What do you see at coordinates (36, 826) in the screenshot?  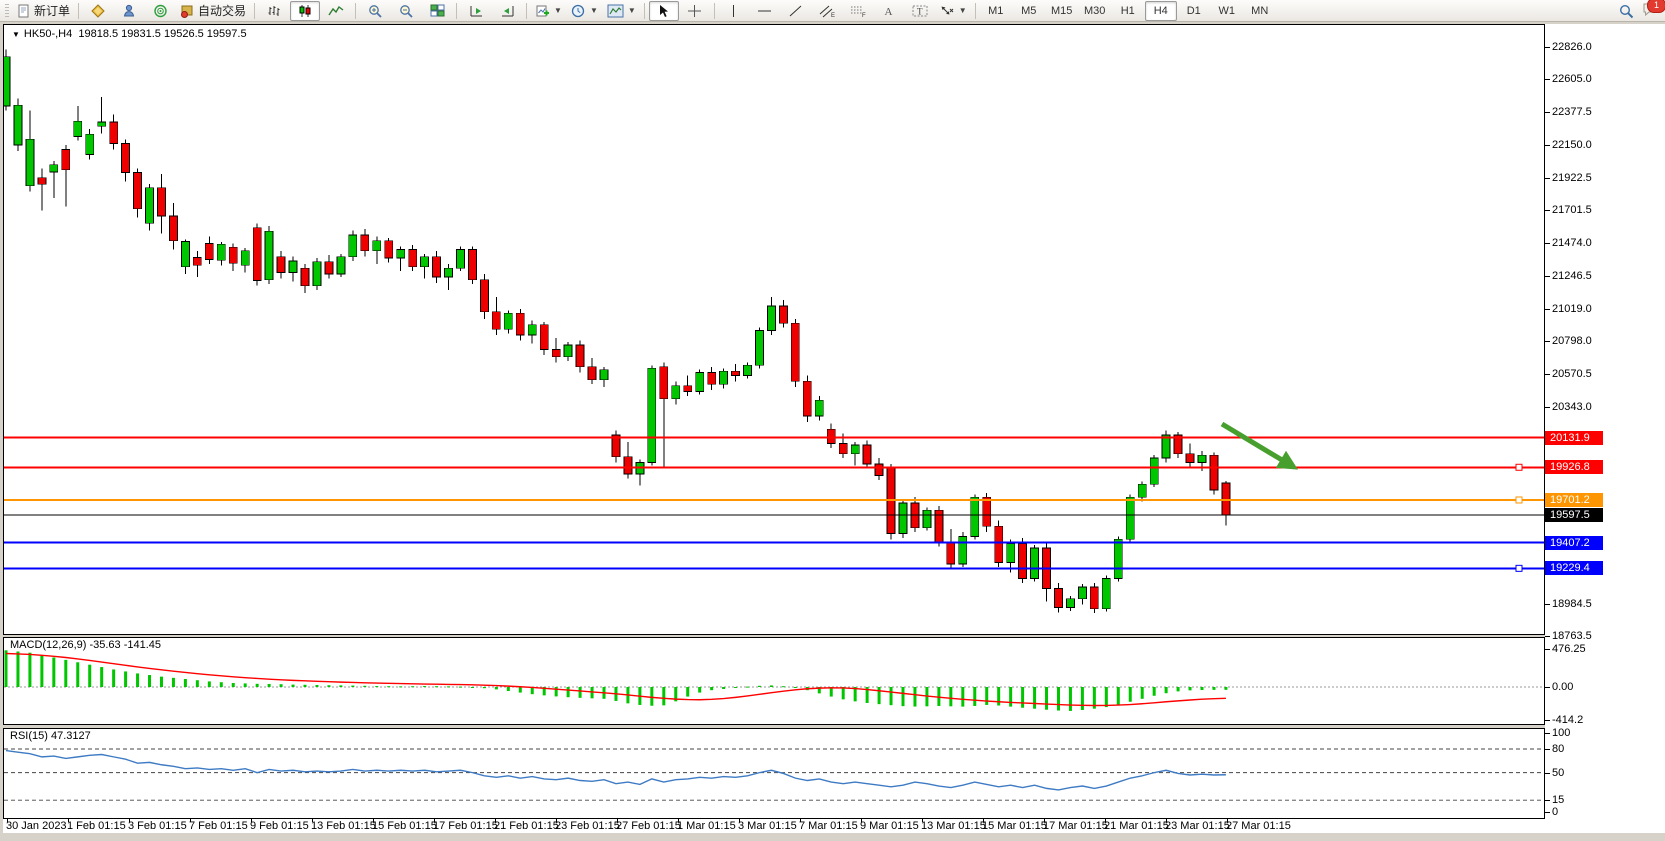 I see `time-label: 30 Jan 2023` at bounding box center [36, 826].